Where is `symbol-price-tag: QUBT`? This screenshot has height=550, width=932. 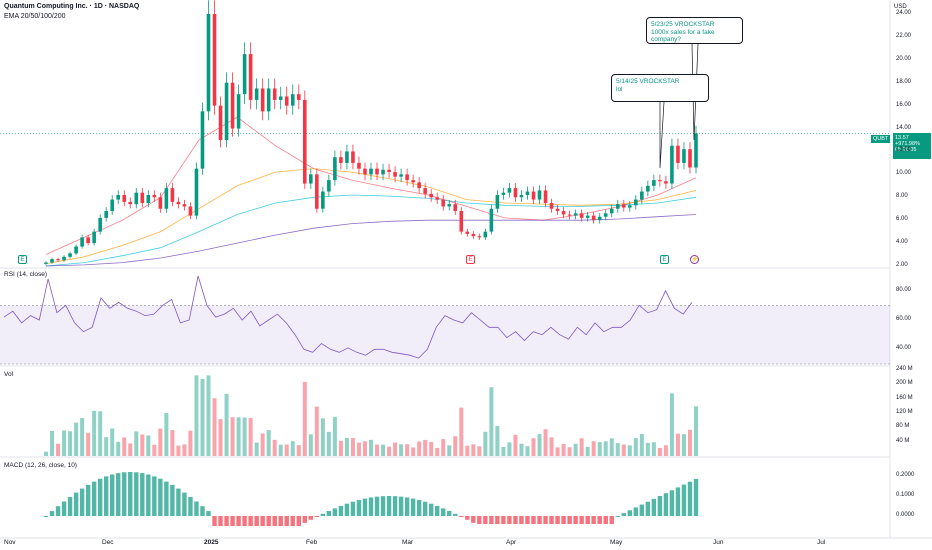
symbol-price-tag: QUBT is located at coordinates (881, 139).